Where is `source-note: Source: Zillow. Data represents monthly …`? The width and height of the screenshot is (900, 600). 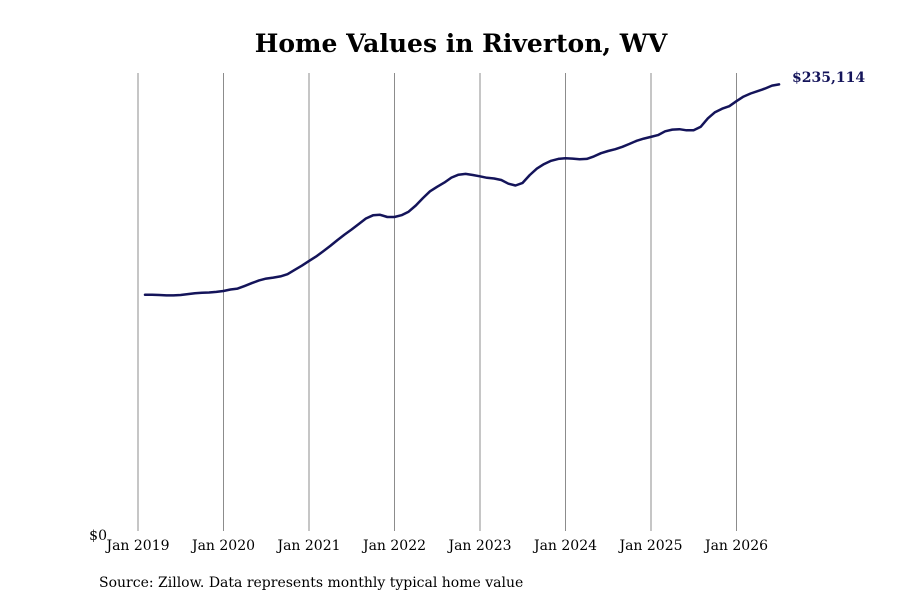 source-note: Source: Zillow. Data represents monthly … is located at coordinates (311, 583).